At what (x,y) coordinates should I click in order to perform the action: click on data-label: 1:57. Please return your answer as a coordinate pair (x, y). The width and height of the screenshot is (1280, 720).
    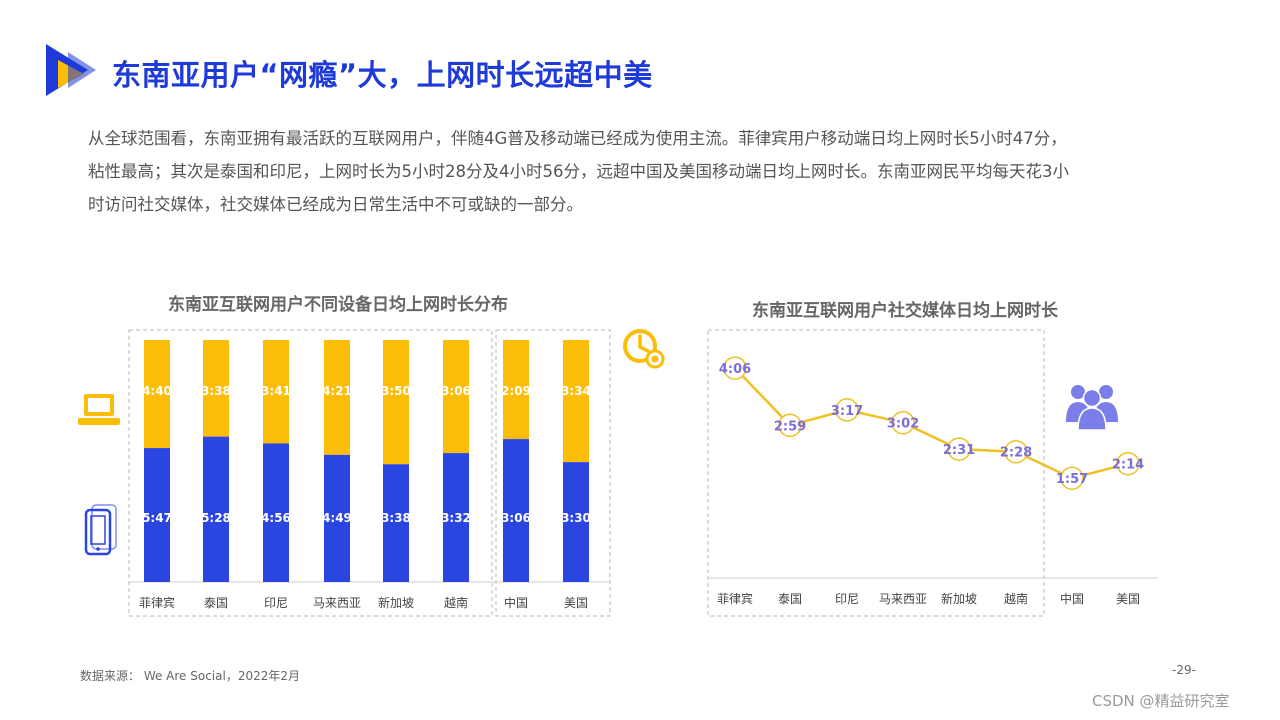
    Looking at the image, I should click on (1072, 479).